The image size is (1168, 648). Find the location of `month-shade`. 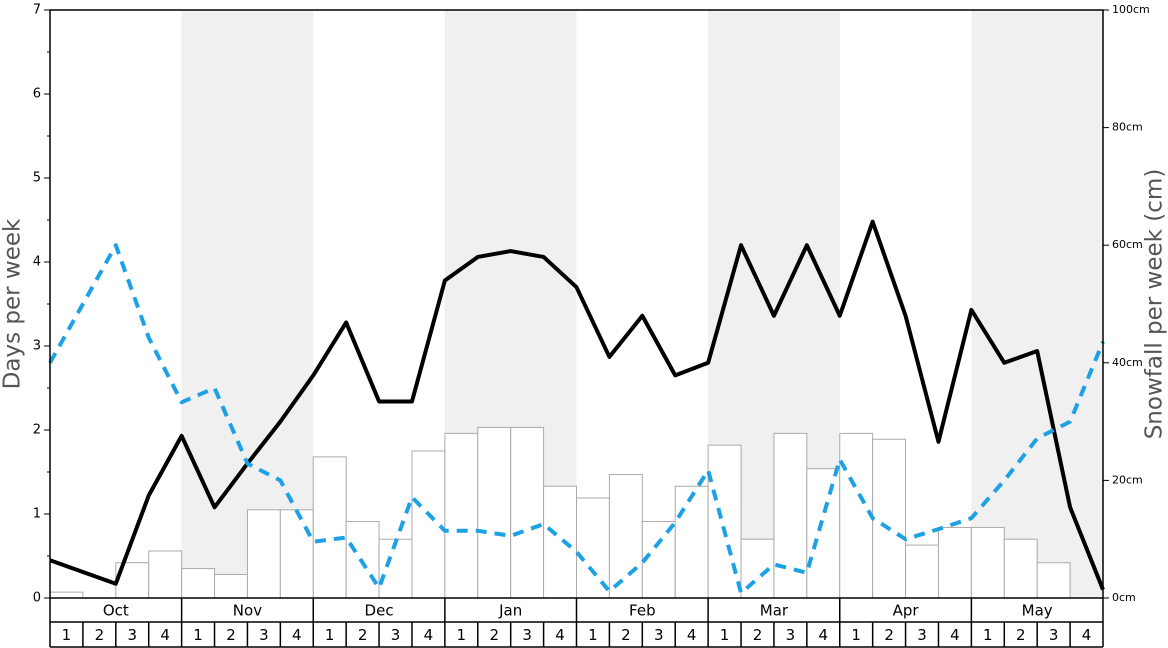

month-shade is located at coordinates (1037, 304).